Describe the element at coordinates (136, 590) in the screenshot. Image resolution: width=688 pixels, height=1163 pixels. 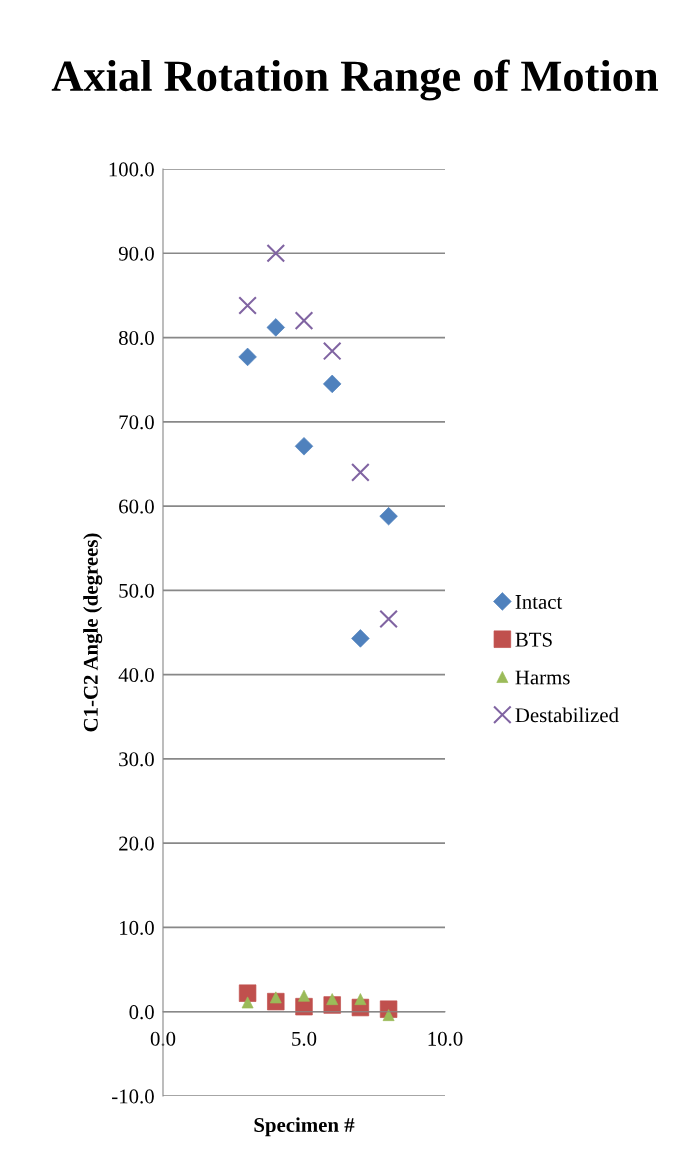
I see `y-tick-label: 50.0` at that location.